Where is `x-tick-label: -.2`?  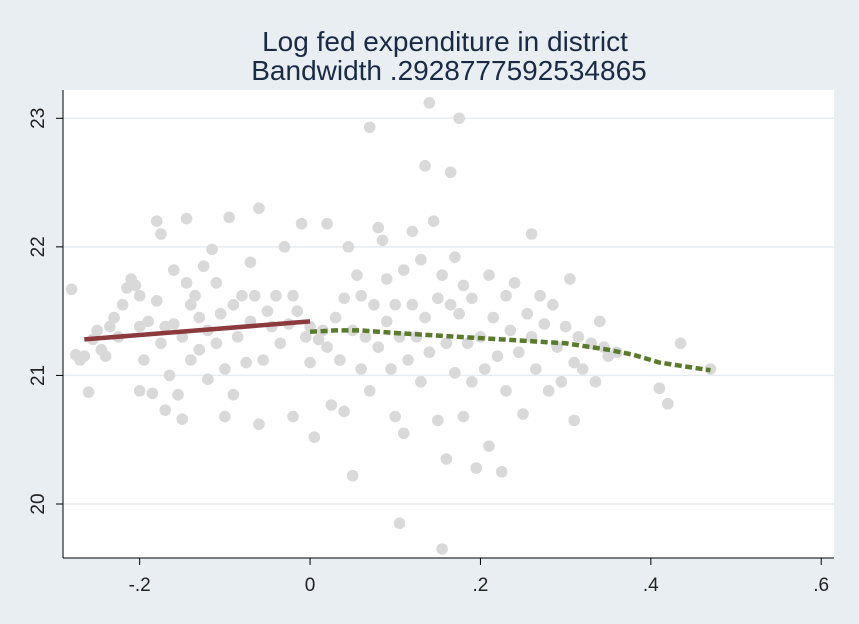 x-tick-label: -.2 is located at coordinates (140, 585).